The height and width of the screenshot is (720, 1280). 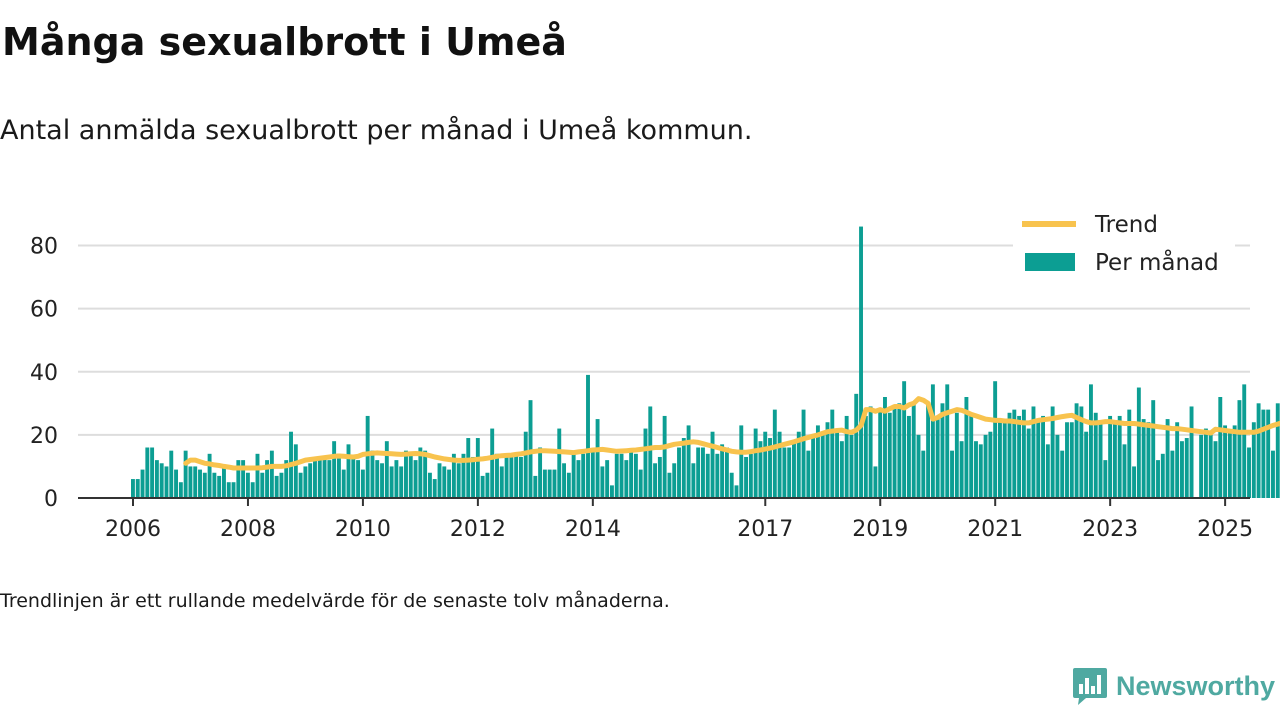 What do you see at coordinates (731, 433) in the screenshot?
I see `trend-line` at bounding box center [731, 433].